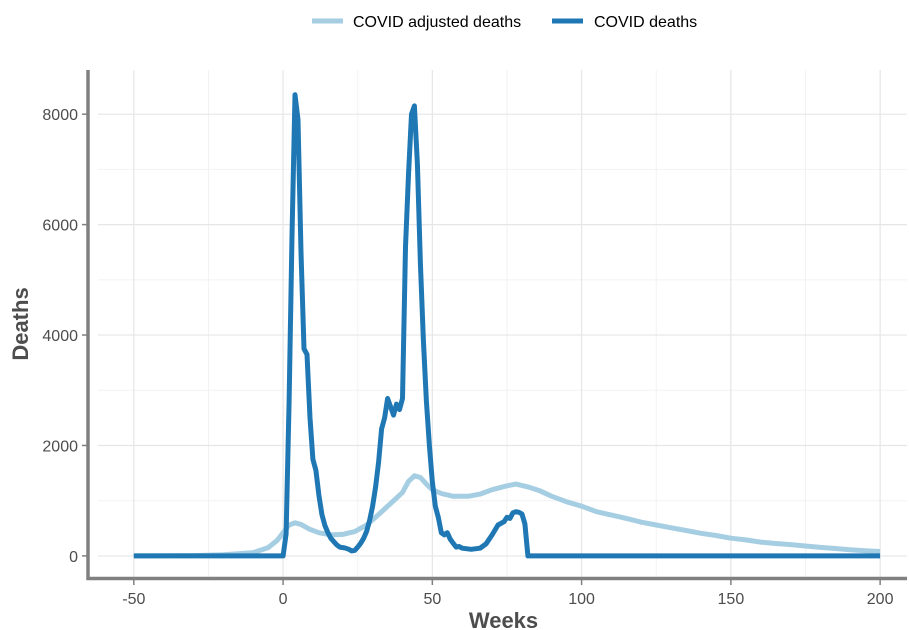  Describe the element at coordinates (581, 599) in the screenshot. I see `x-tick-label: 100` at that location.